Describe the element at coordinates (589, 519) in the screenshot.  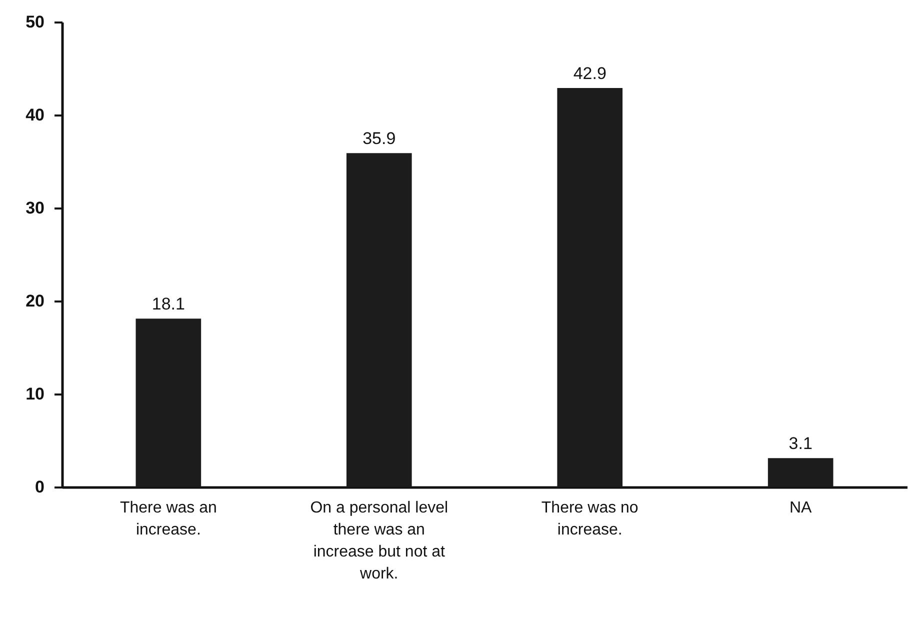
I see `x-tick-label: There was no increase.` at that location.